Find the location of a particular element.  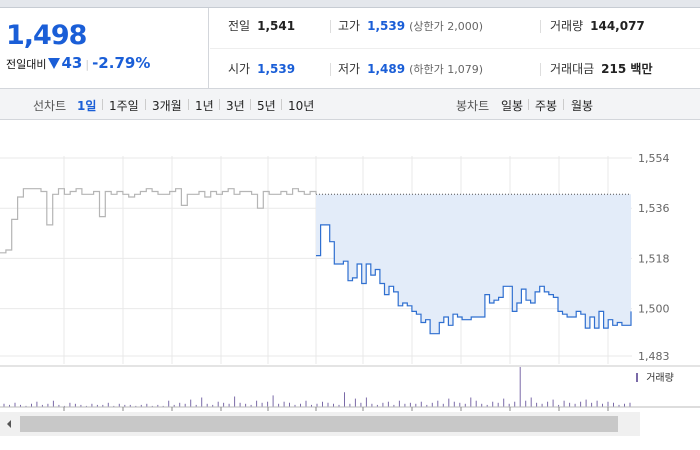

y-tick-label: 1,554 is located at coordinates (654, 158).